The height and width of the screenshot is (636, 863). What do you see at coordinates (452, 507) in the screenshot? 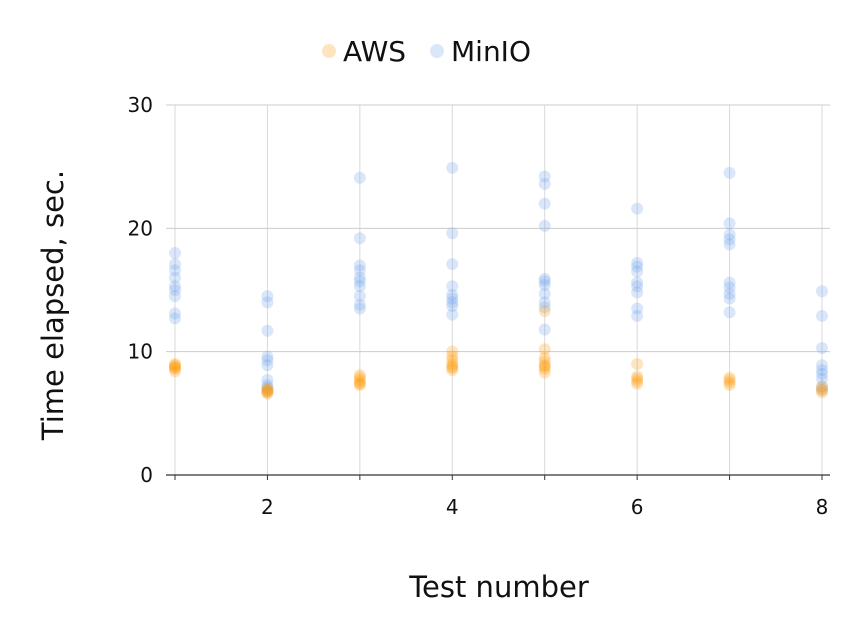
I see `x-tick-label: 4` at bounding box center [452, 507].